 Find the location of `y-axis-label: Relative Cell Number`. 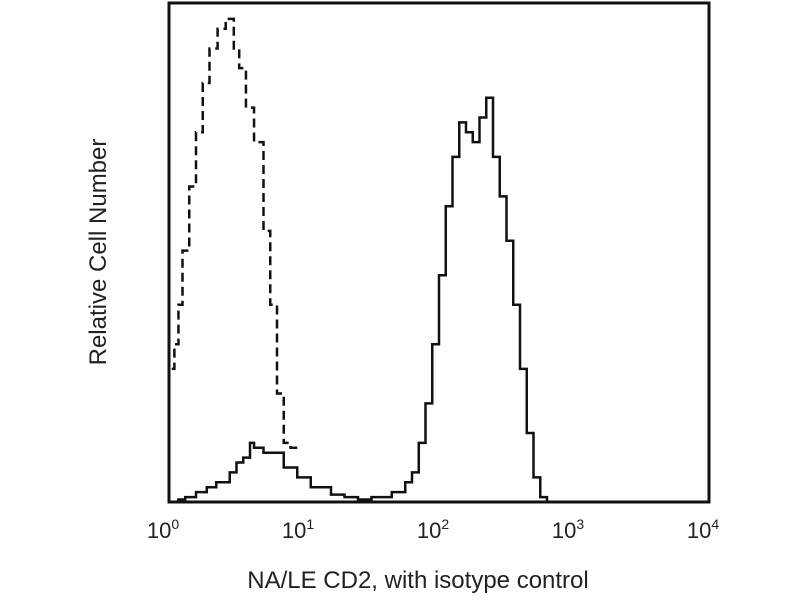

y-axis-label: Relative Cell Number is located at coordinates (98, 252).